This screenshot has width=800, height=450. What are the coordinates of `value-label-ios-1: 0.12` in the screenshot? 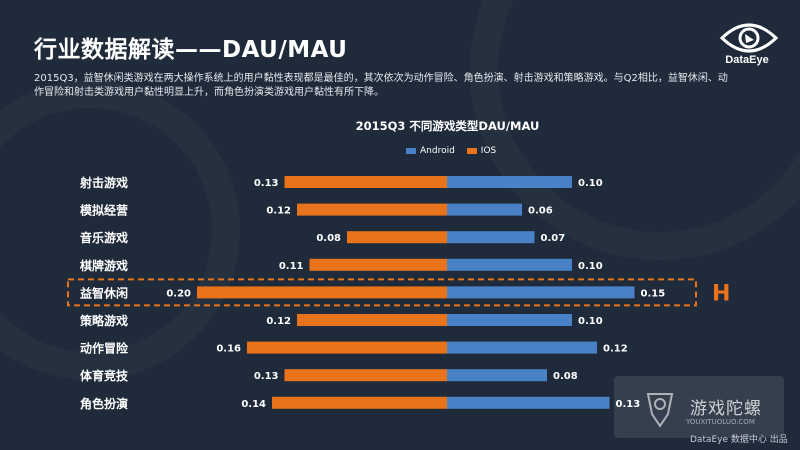 It's located at (278, 211).